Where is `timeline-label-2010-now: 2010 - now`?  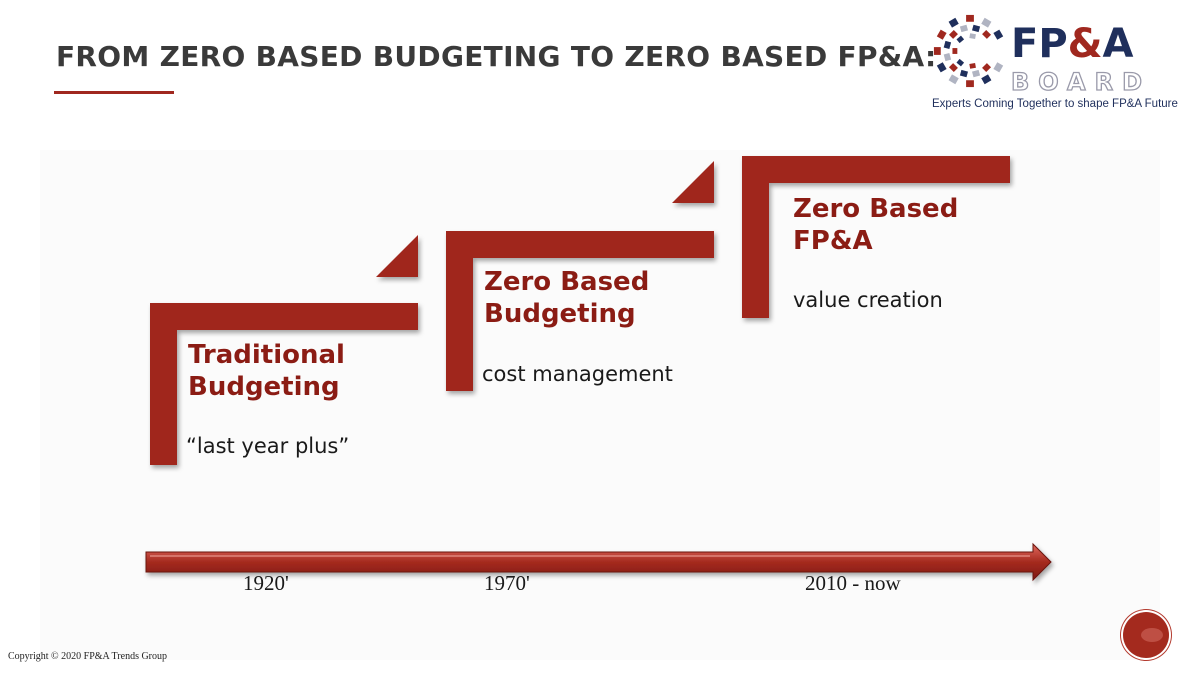 timeline-label-2010-now: 2010 - now is located at coordinates (853, 583).